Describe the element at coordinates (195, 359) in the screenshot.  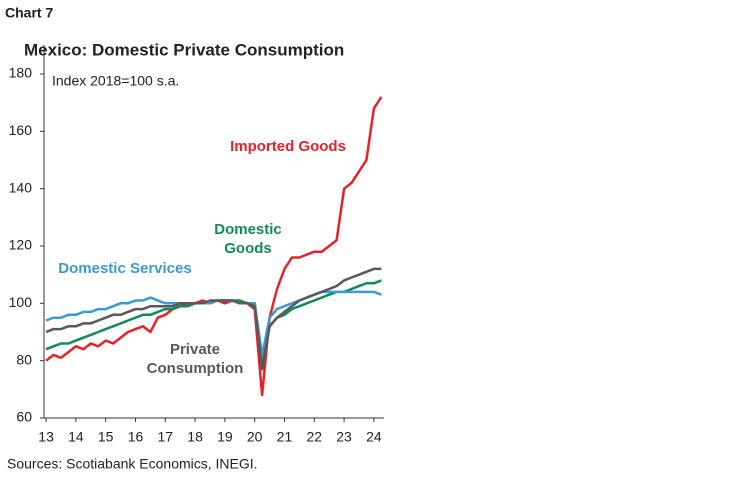
I see `series-label: Private Consumption` at that location.